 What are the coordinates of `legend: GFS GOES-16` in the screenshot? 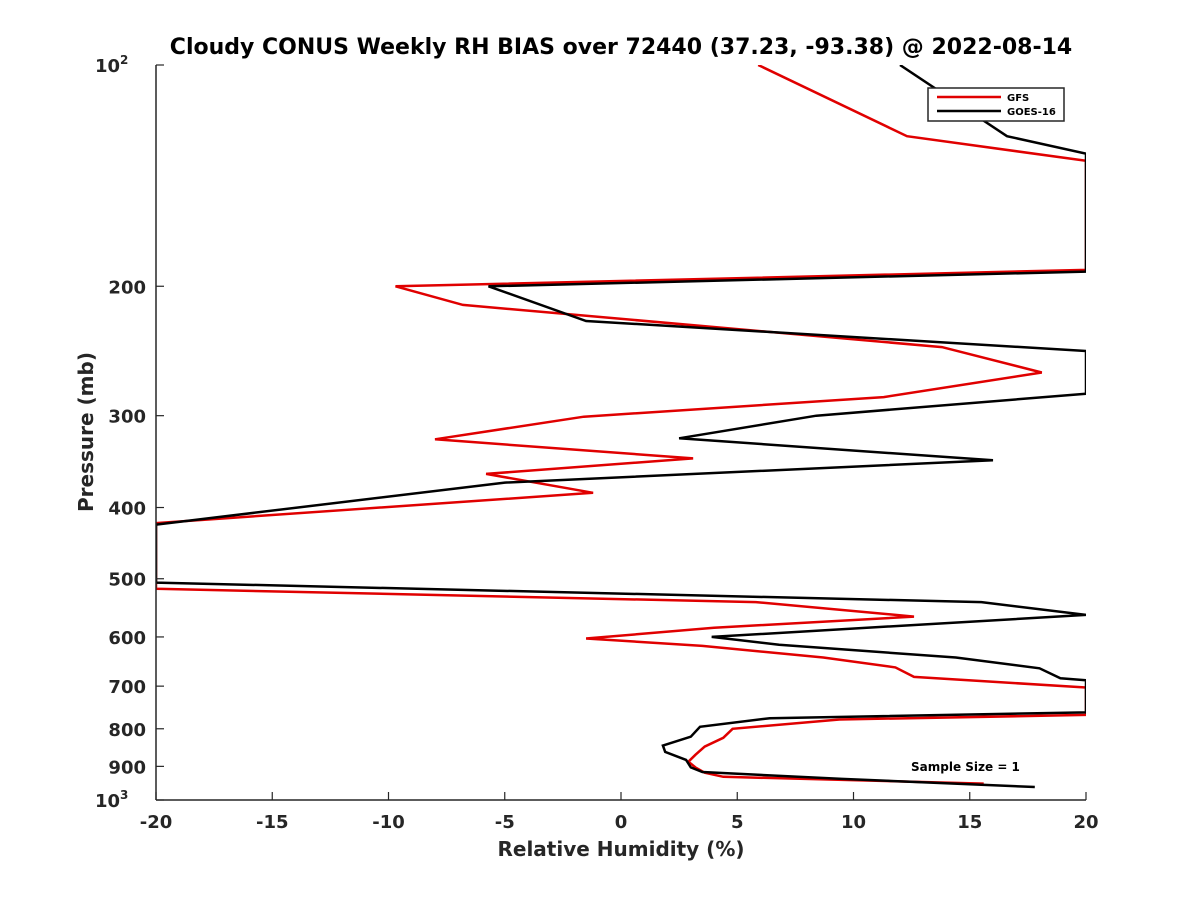 It's located at (996, 104).